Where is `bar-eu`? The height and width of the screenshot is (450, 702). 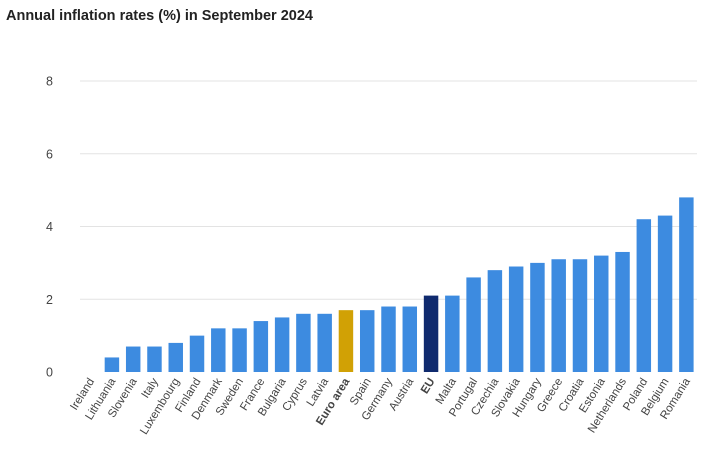 bar-eu is located at coordinates (431, 333).